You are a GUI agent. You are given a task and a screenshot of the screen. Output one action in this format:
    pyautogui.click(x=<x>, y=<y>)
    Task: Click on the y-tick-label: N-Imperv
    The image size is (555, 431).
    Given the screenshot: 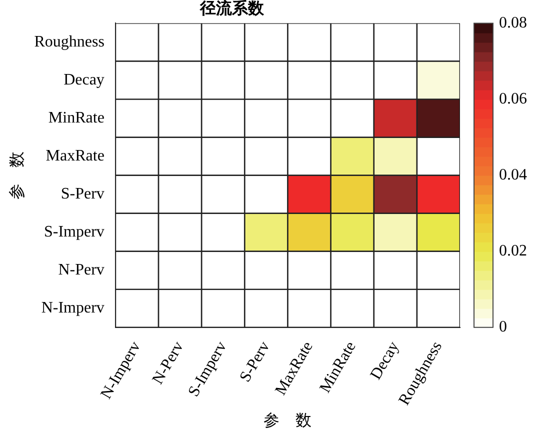 What is the action you would take?
    pyautogui.click(x=72, y=308)
    